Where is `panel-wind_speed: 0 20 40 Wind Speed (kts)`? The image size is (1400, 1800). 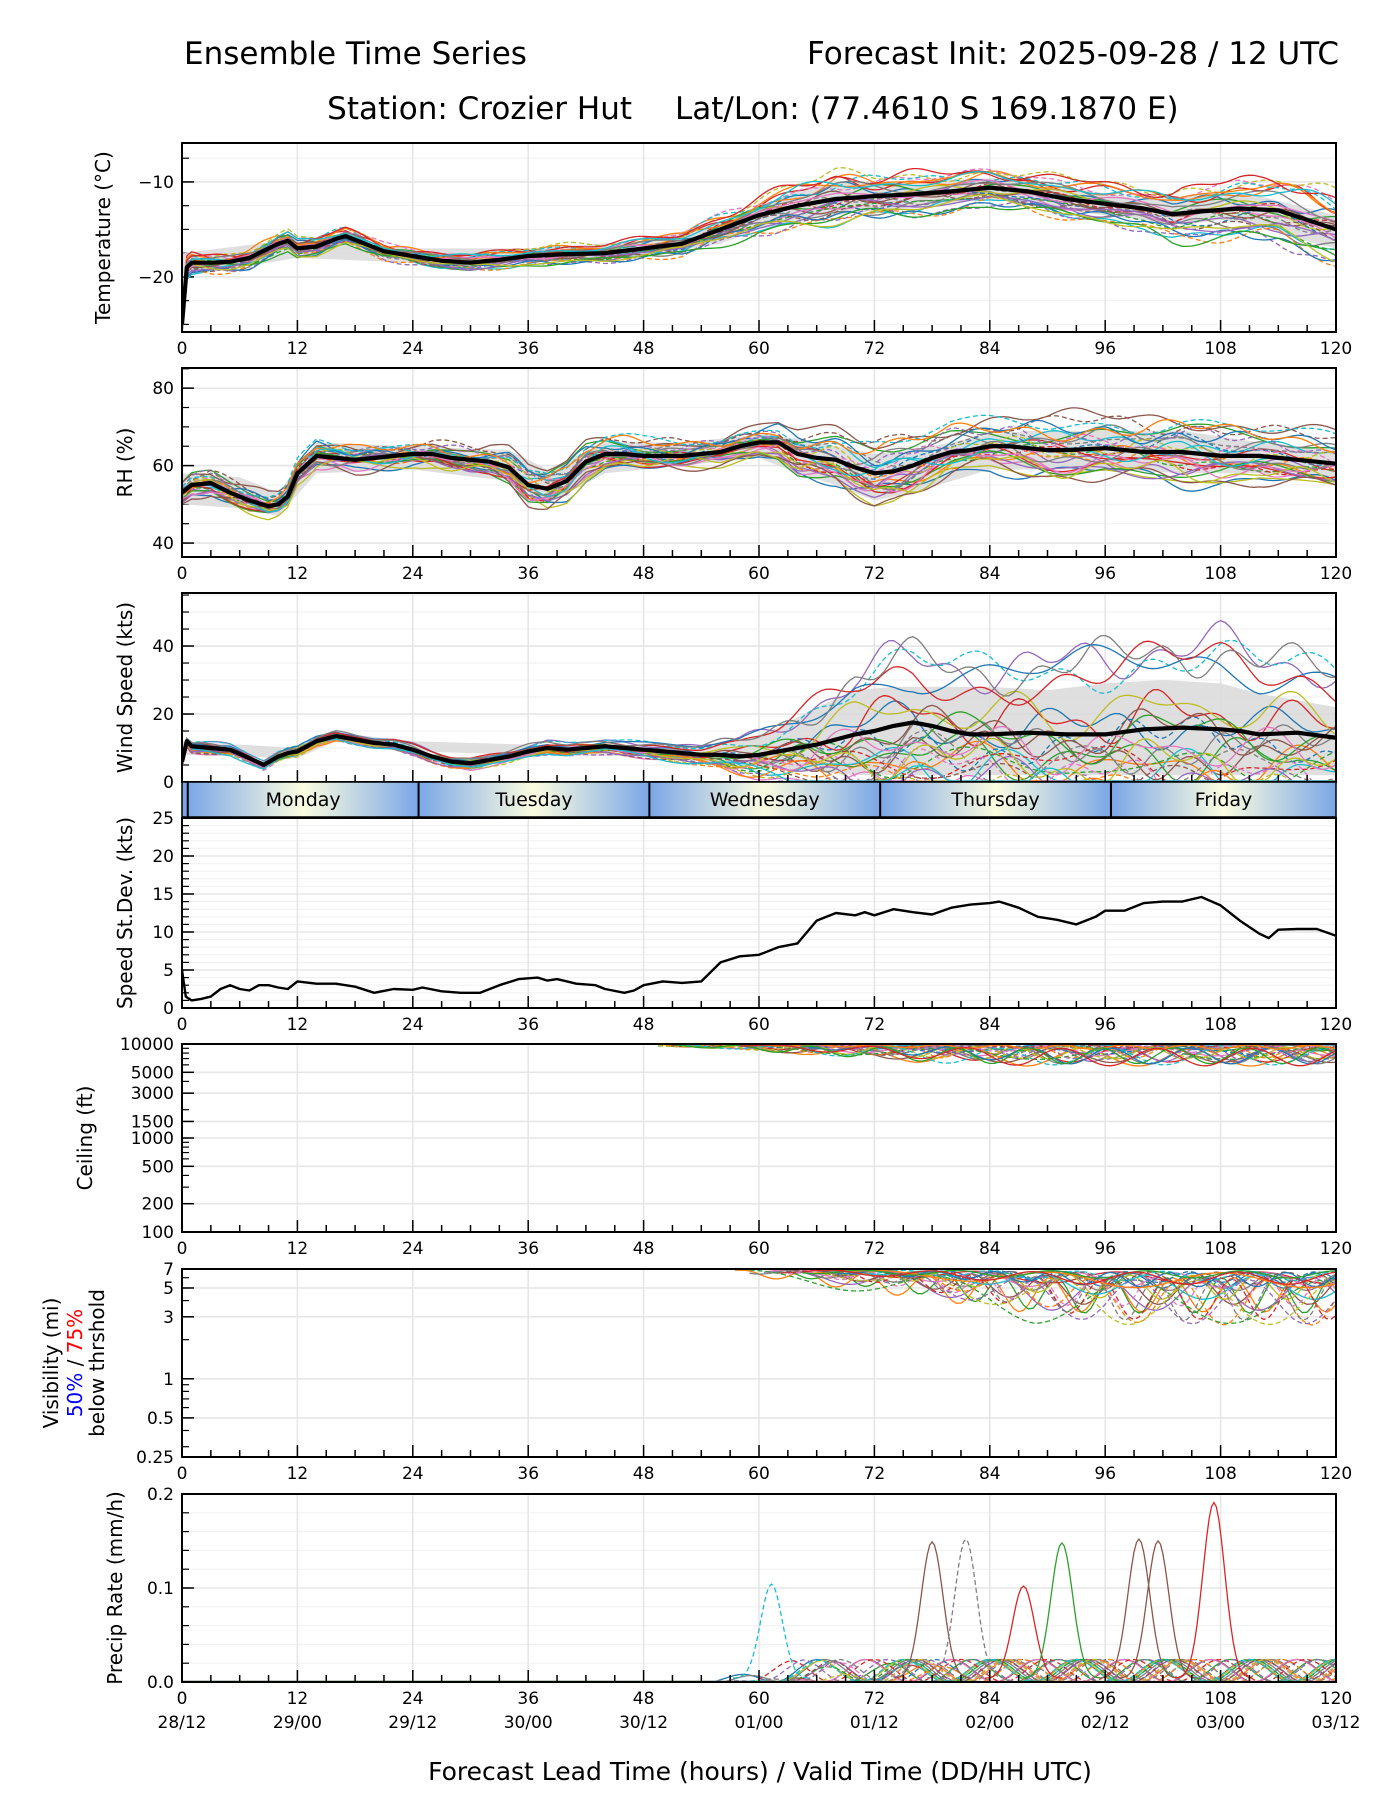
panel-wind_speed: 0 20 40 Wind Speed (kts) is located at coordinates (725, 692).